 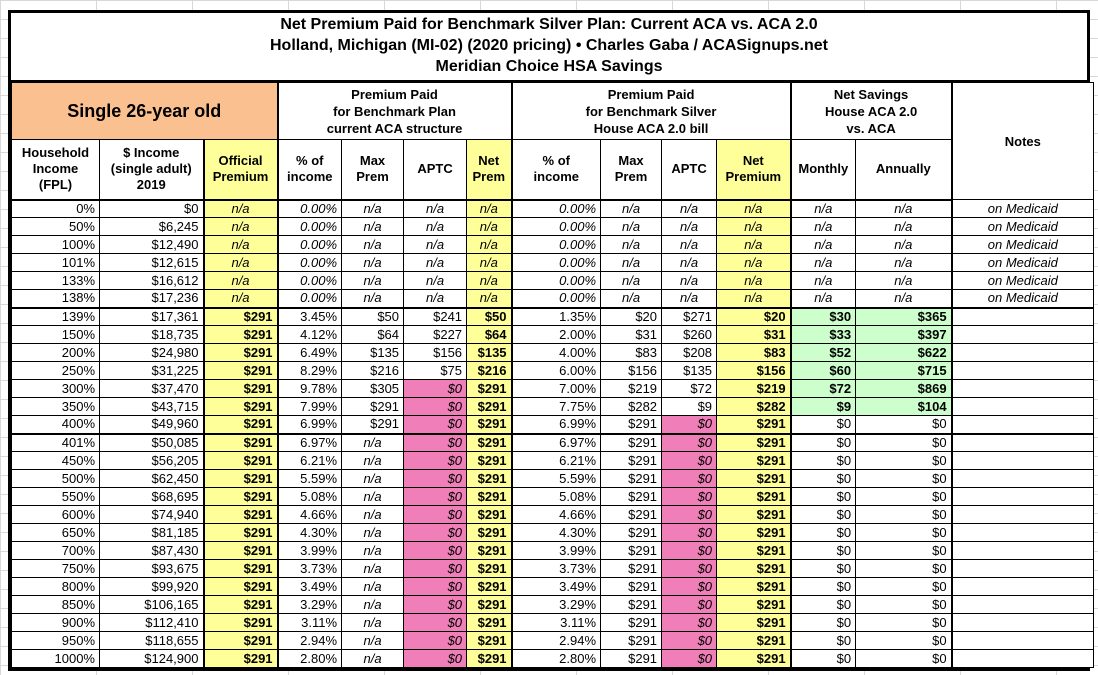 What do you see at coordinates (373, 352) in the screenshot?
I see `cell-max1: $135` at bounding box center [373, 352].